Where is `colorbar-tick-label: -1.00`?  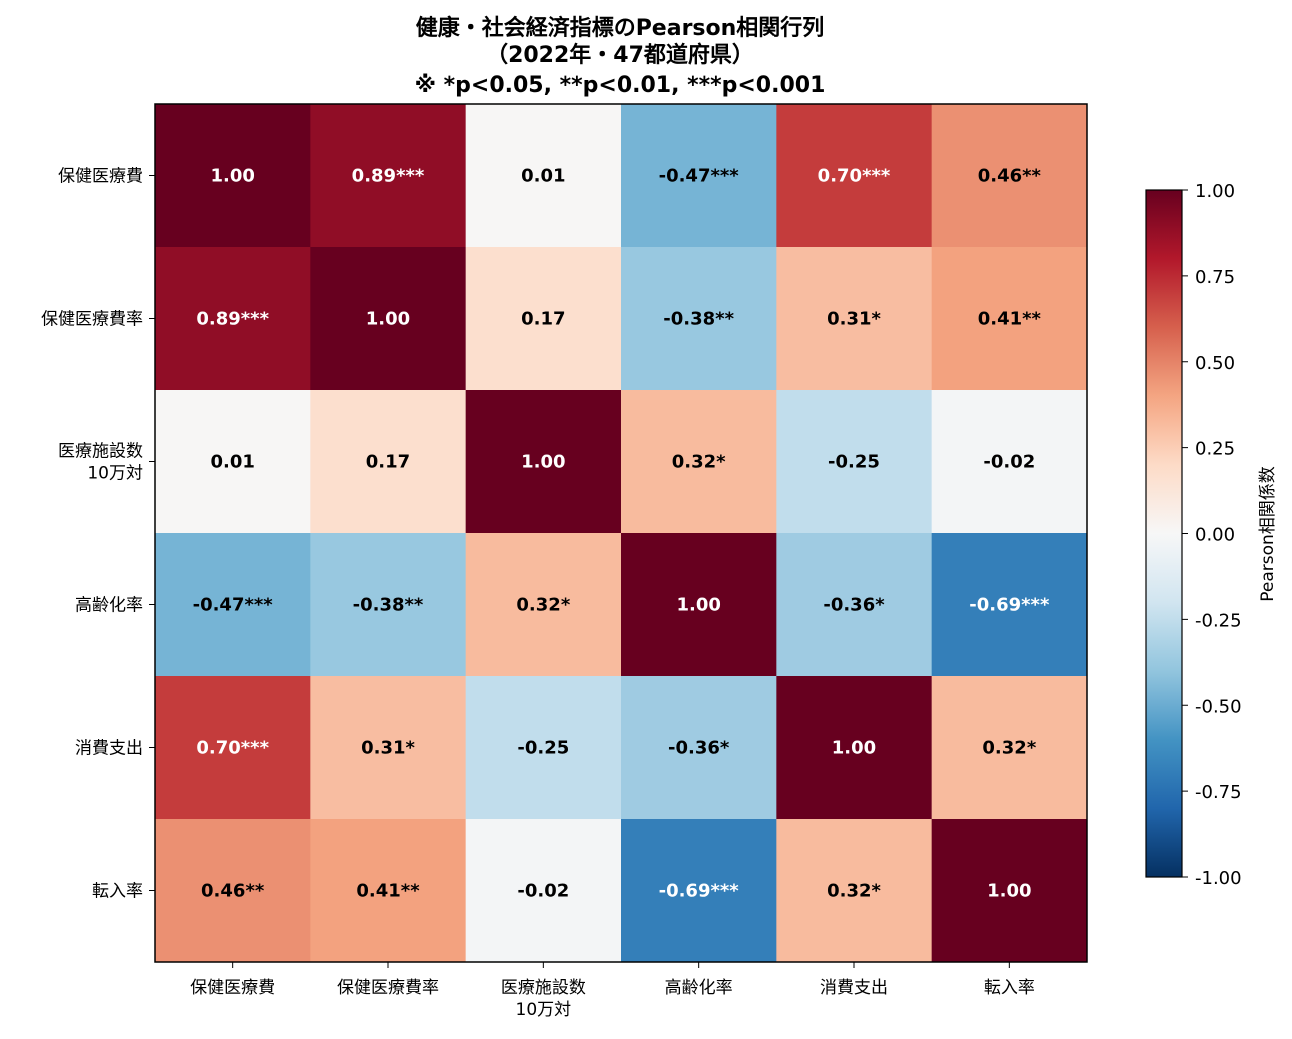
colorbar-tick-label: -1.00 is located at coordinates (1218, 878).